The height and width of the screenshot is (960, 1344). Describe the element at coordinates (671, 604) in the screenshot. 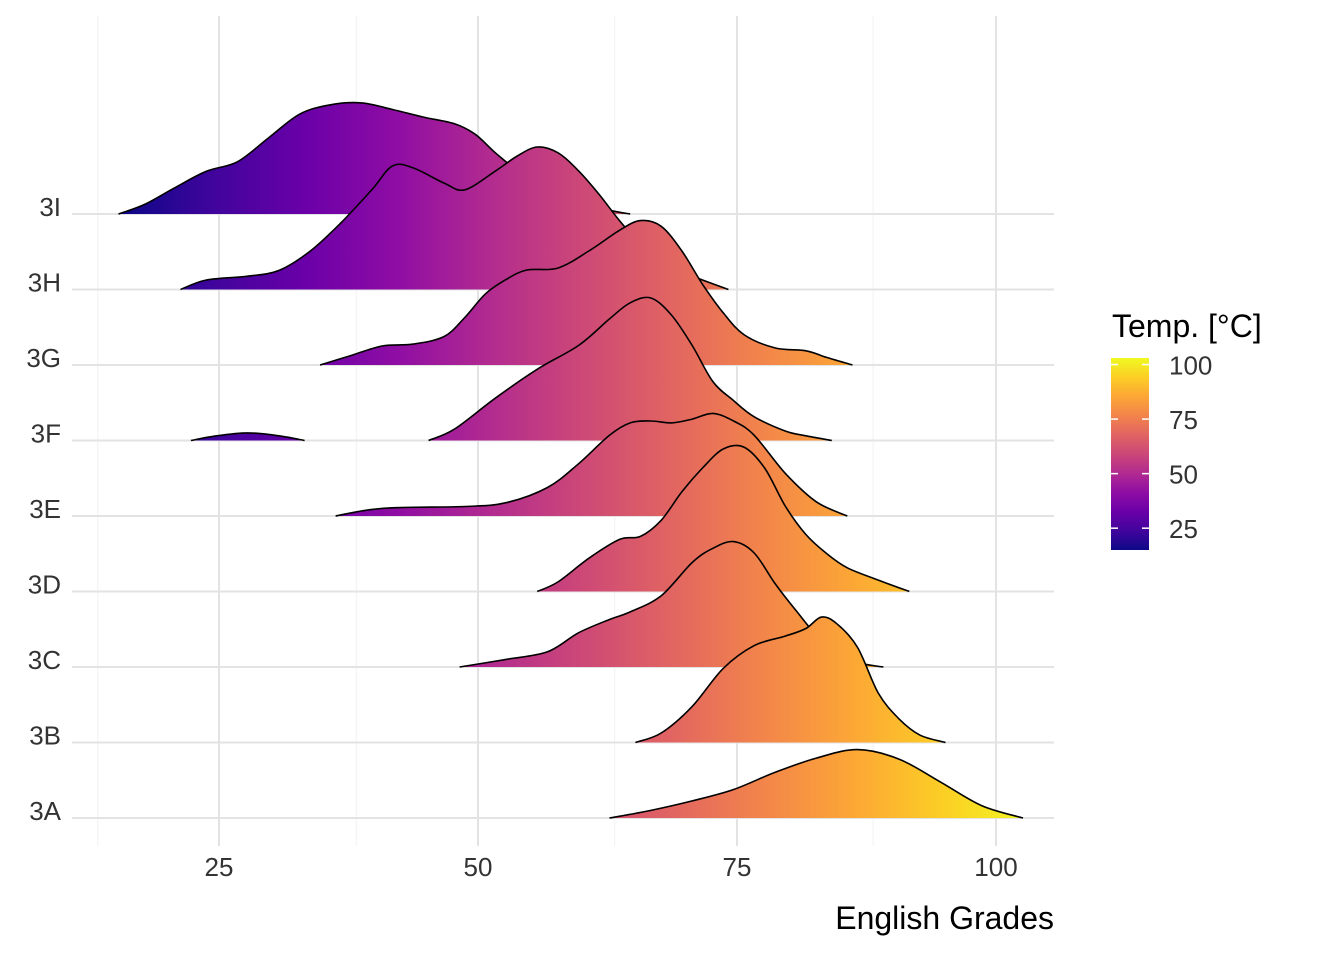

I see `ridge-area-3C` at that location.